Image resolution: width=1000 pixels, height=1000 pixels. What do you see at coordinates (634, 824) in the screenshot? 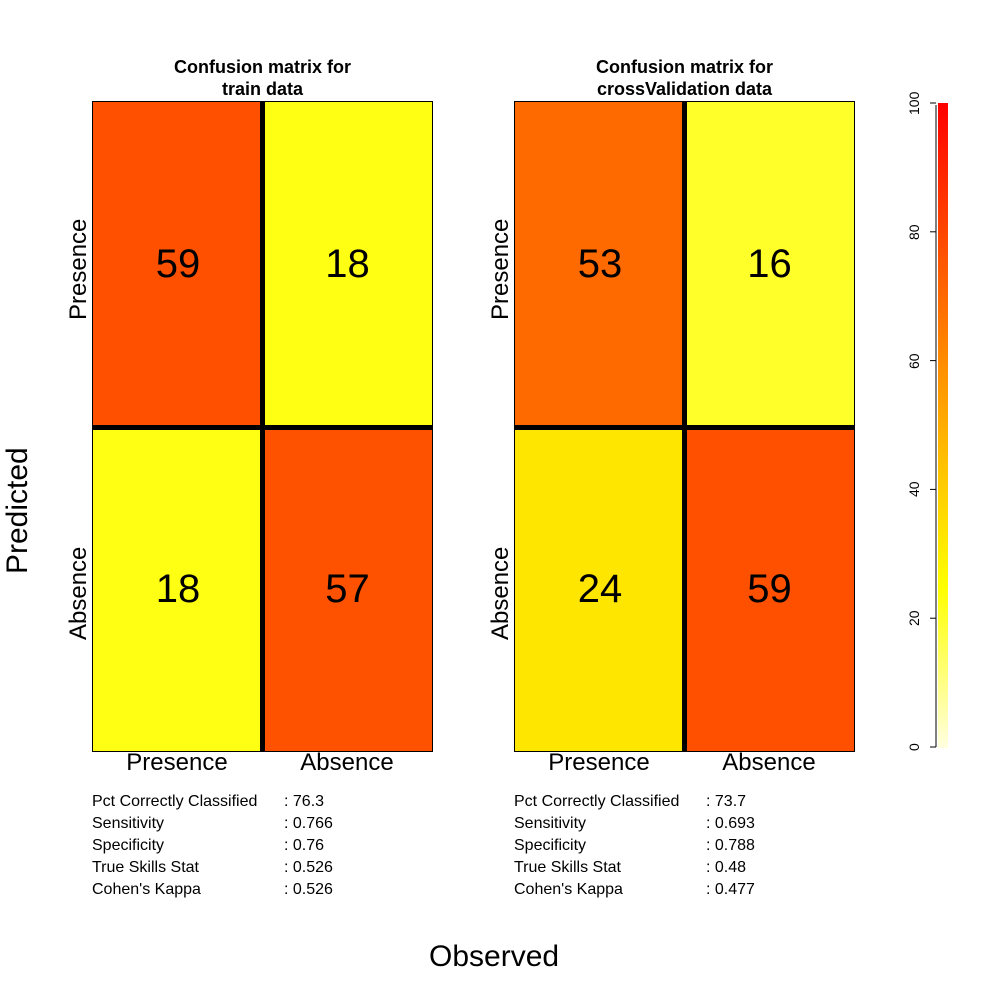
I see `stat-row: Sensitivity : 0.693` at bounding box center [634, 824].